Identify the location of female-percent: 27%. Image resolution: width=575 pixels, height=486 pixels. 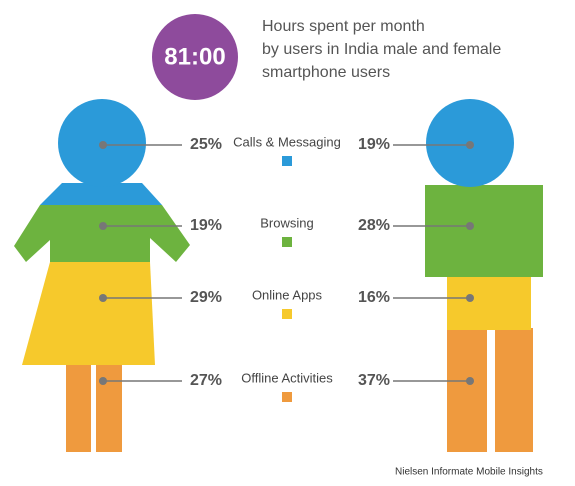
(206, 380).